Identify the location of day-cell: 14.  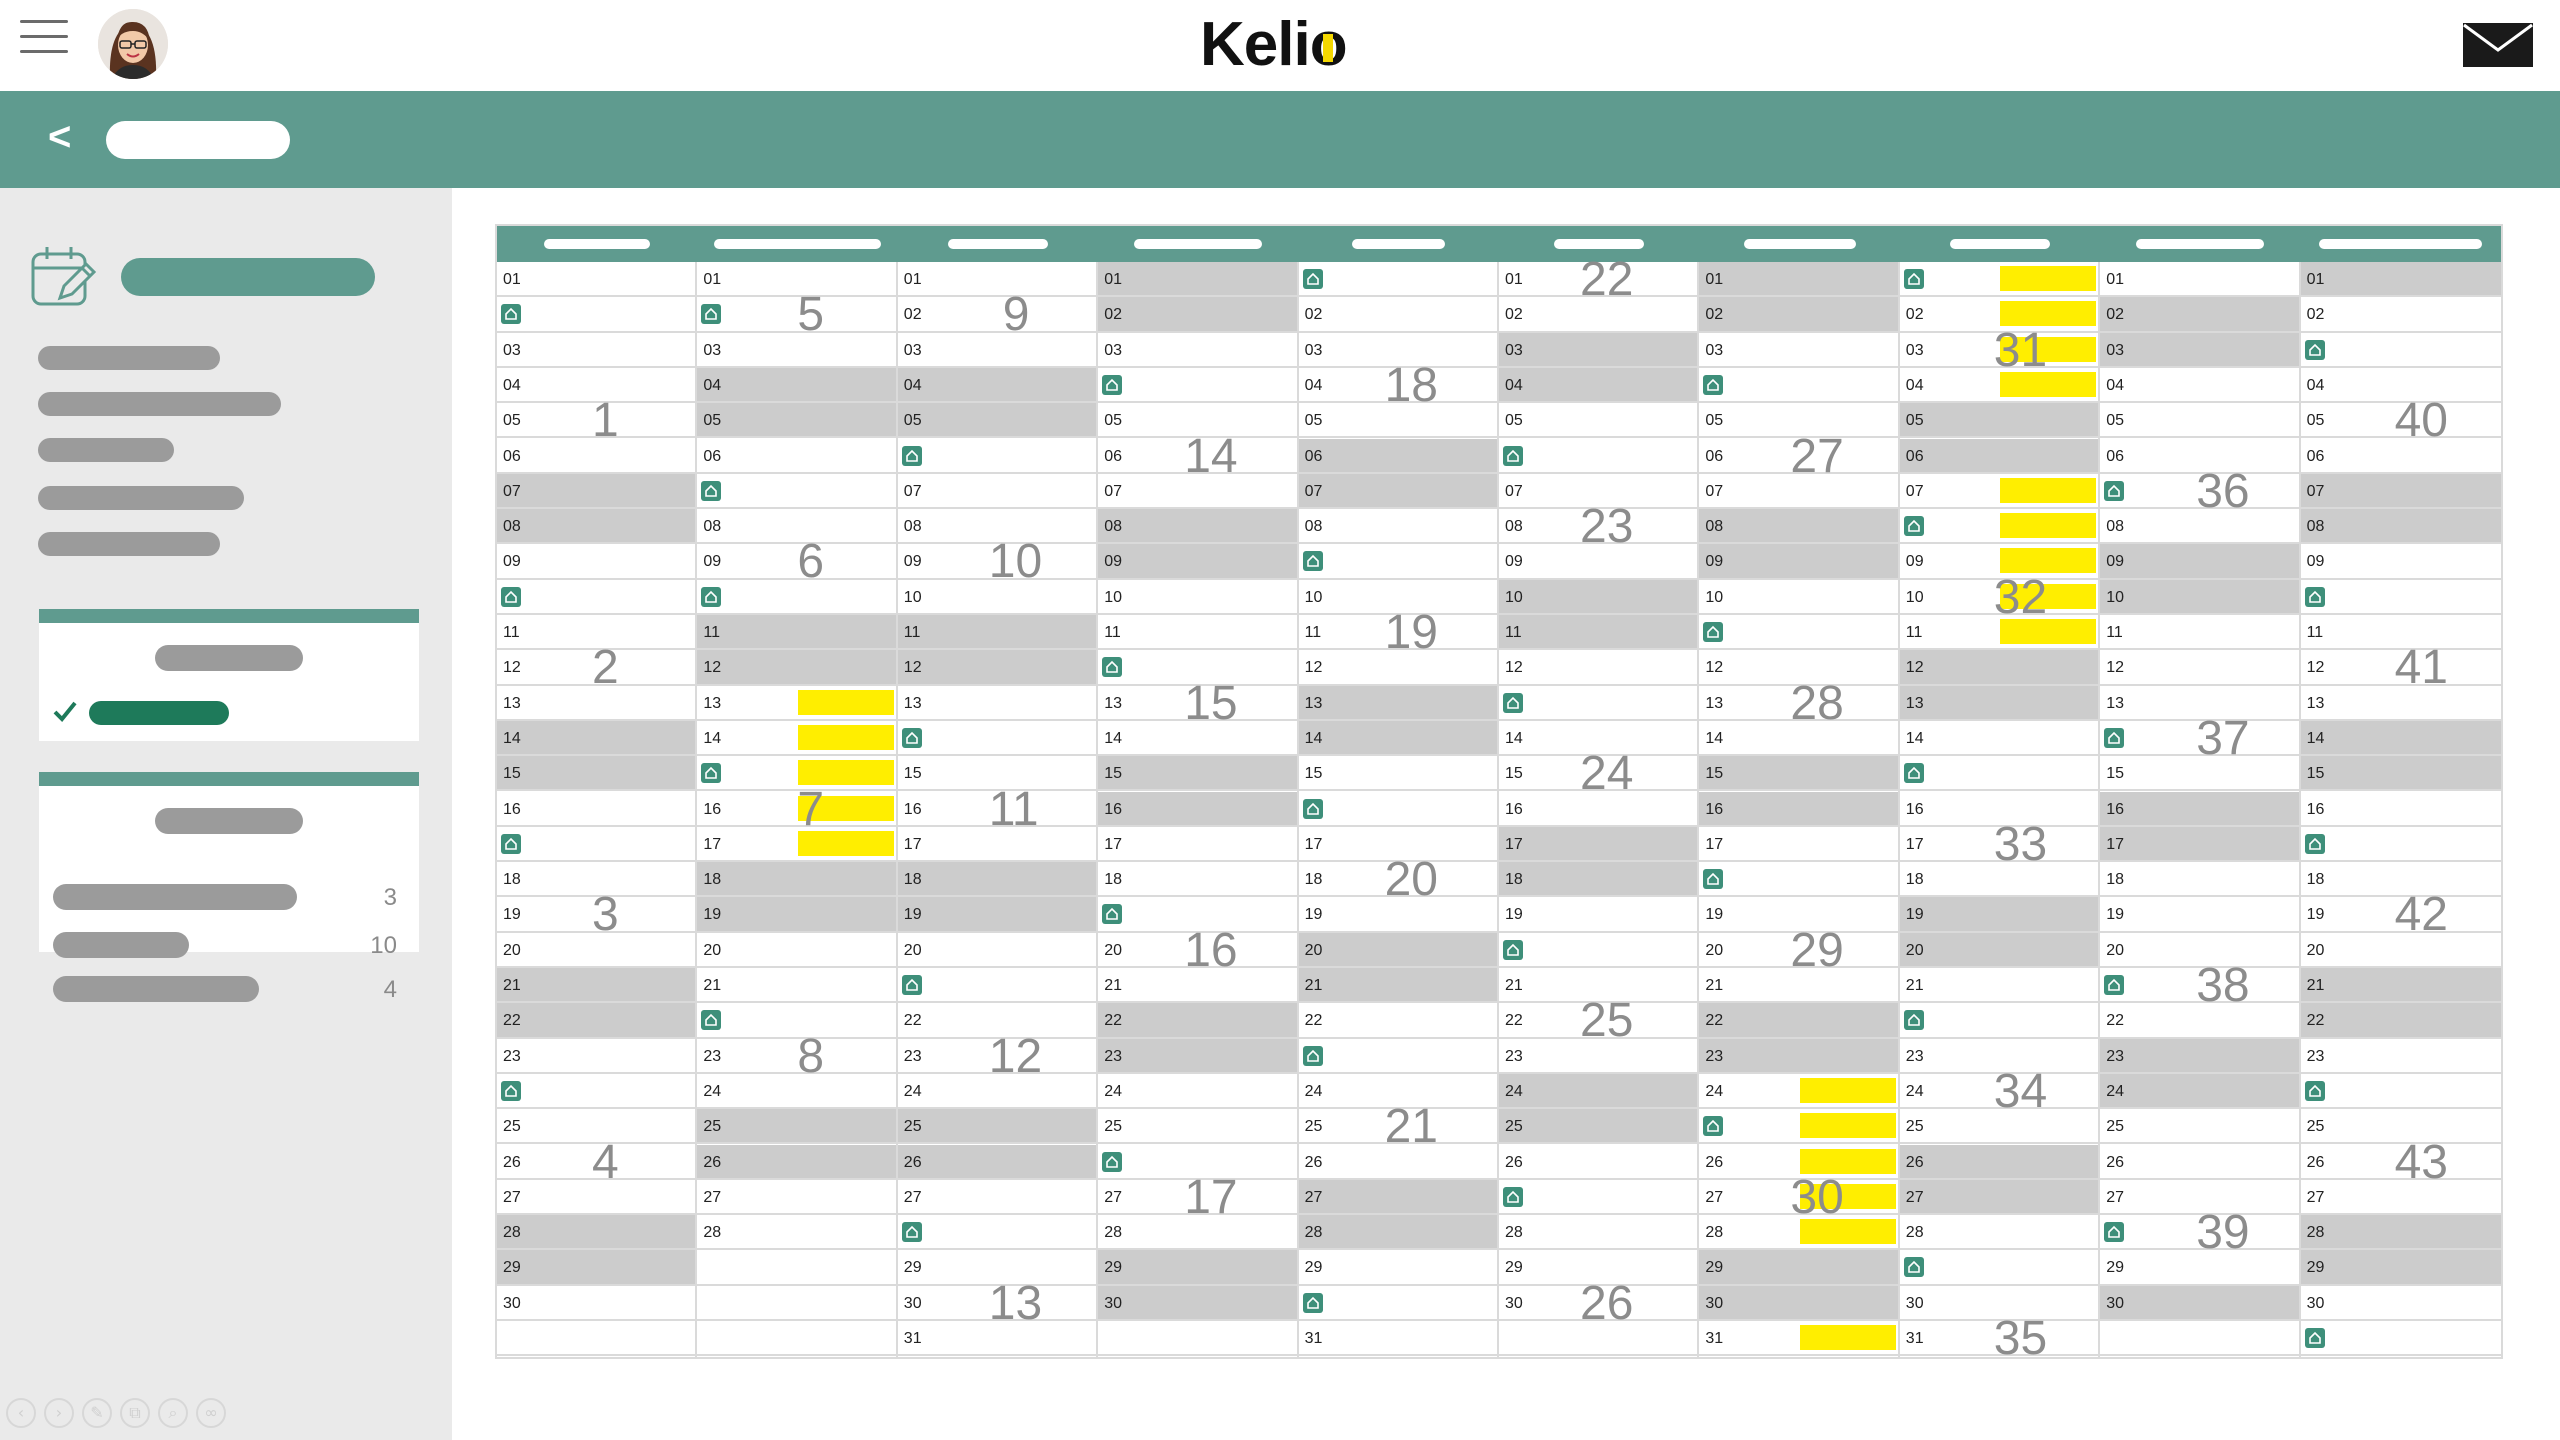
(2400, 738).